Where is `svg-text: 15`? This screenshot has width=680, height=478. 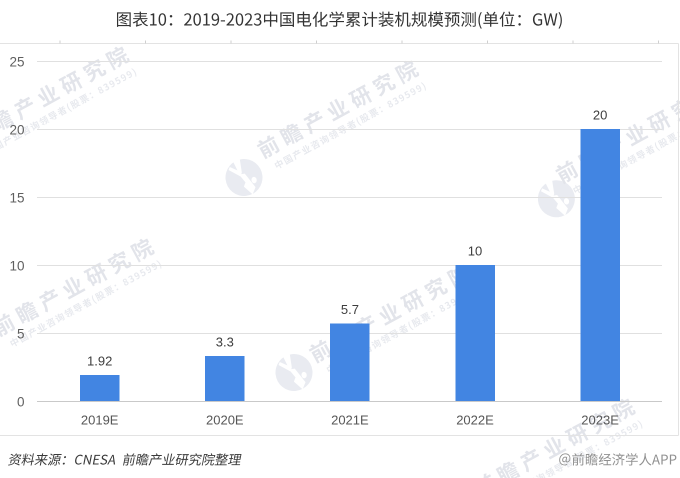
svg-text: 15 is located at coordinates (16, 197).